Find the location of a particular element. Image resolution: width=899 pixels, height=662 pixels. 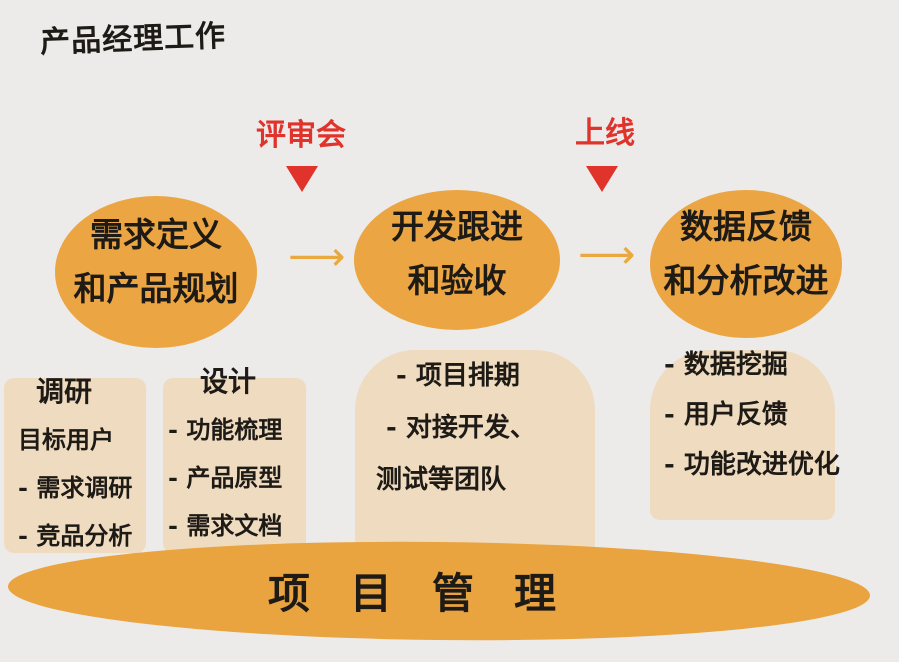

stage-2-blob is located at coordinates (457, 260).